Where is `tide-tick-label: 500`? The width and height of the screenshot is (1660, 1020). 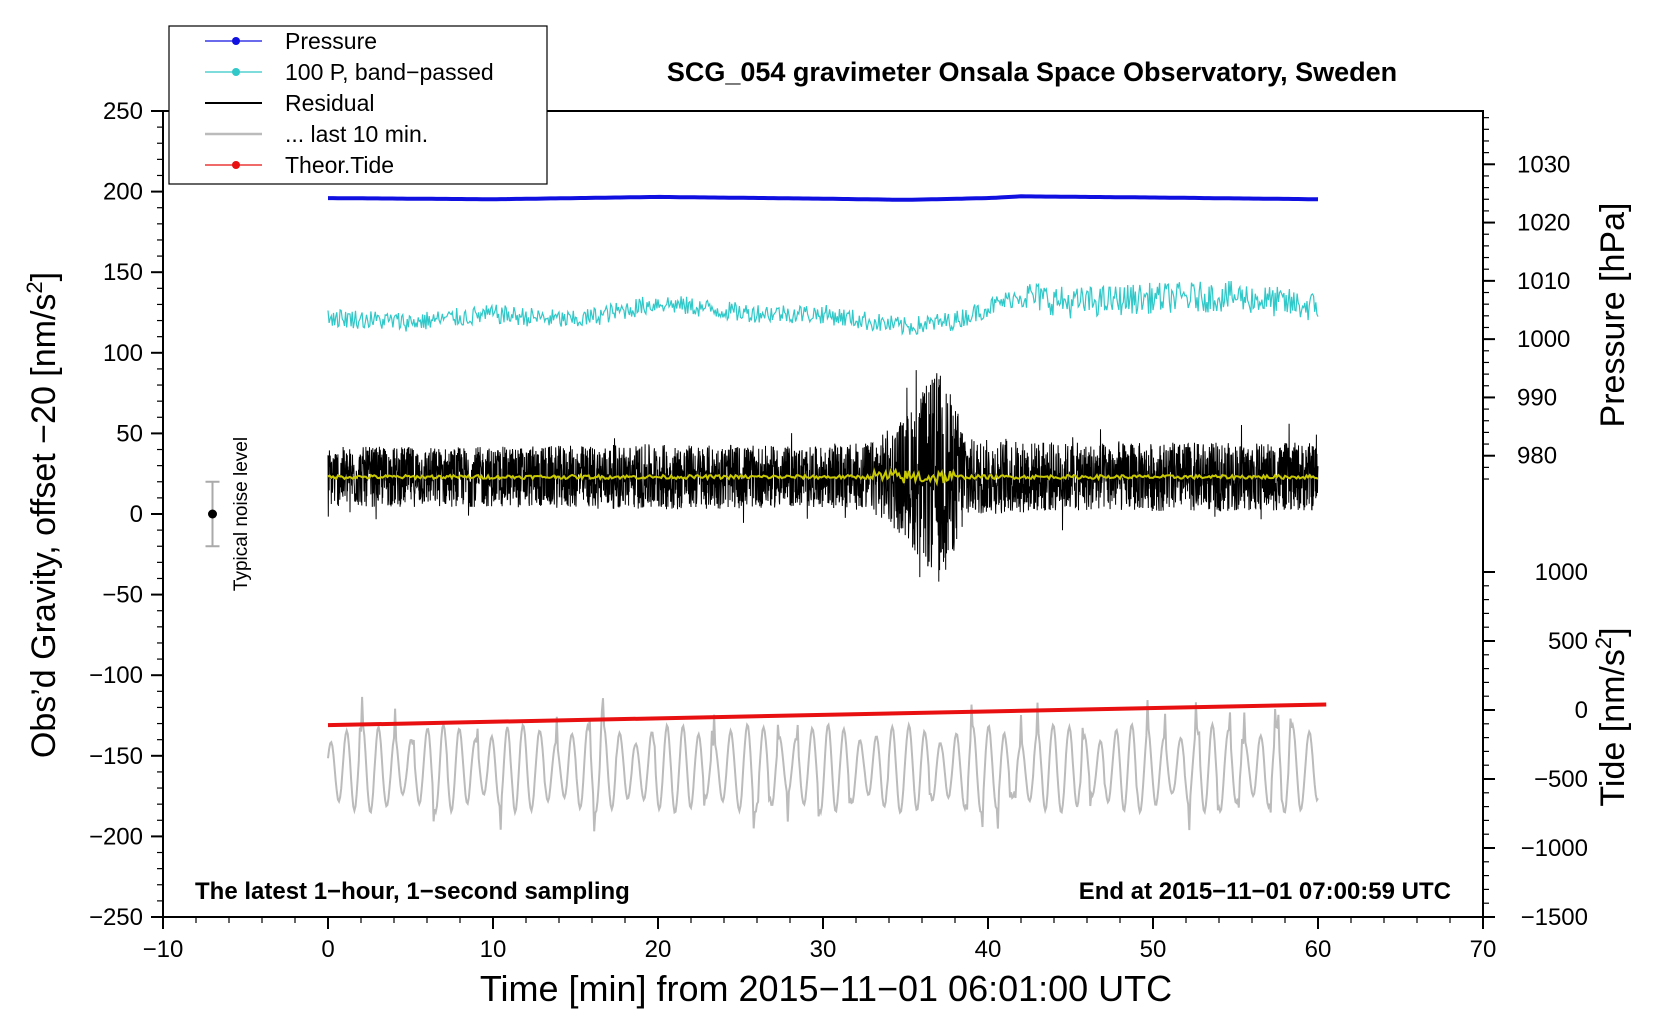
tide-tick-label: 500 is located at coordinates (1568, 641).